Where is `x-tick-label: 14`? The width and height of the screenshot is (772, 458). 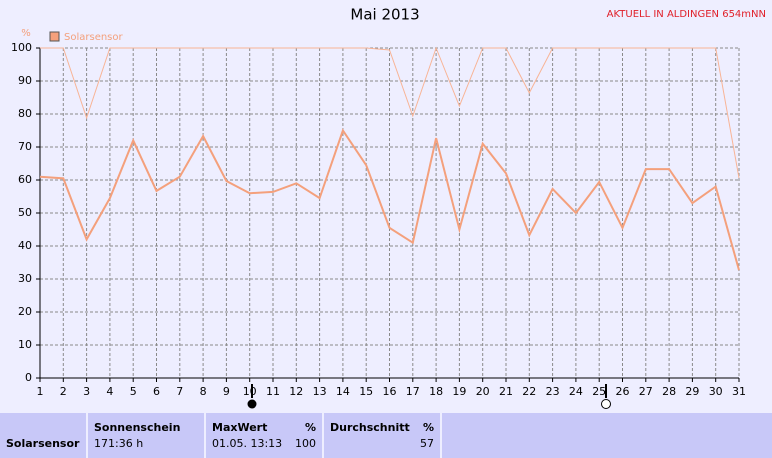 x-tick-label: 14 is located at coordinates (343, 391).